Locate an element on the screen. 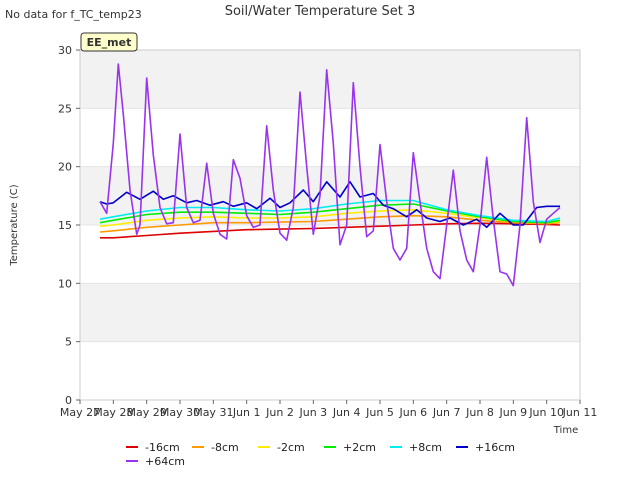  legend: -16cm -8cm -2cm +2cm +8cm +16cm +64cm is located at coordinates (320, 454).